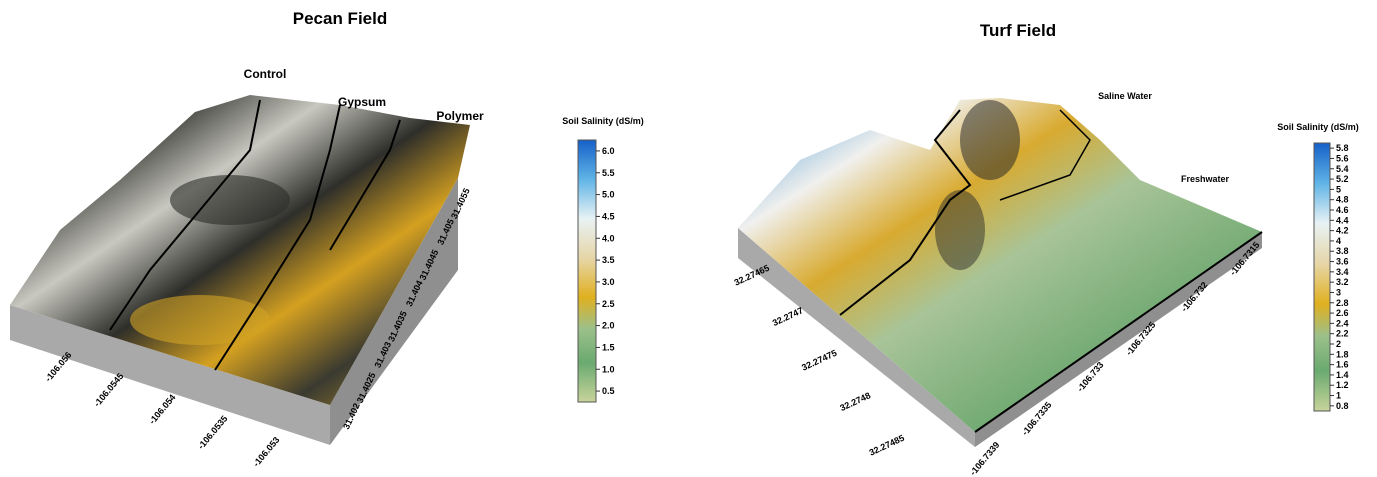 The height and width of the screenshot is (477, 1377). Describe the element at coordinates (608, 173) in the screenshot. I see `colorbar-label: 5.5` at that location.